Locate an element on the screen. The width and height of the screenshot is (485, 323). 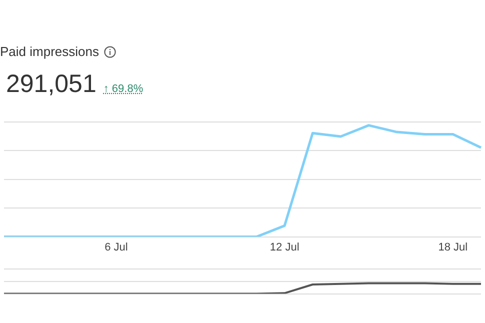
x-tick-label: 18 Jul is located at coordinates (453, 247).